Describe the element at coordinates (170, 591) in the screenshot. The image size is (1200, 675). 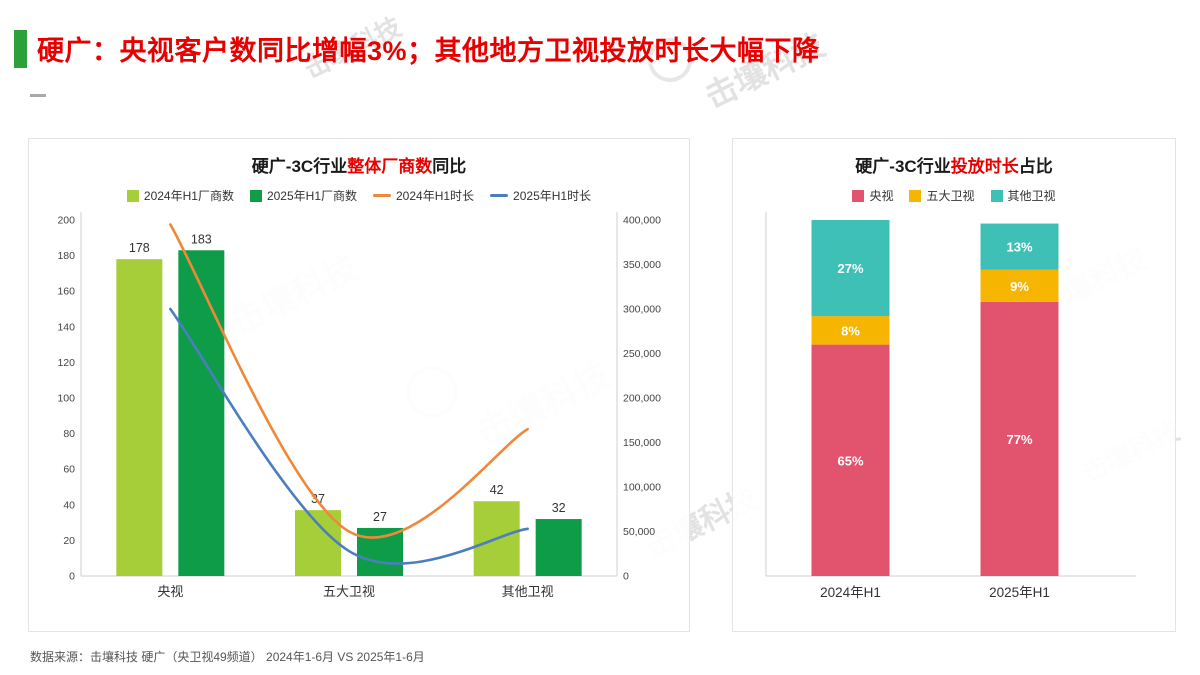
I see `svg-text: 央视` at that location.